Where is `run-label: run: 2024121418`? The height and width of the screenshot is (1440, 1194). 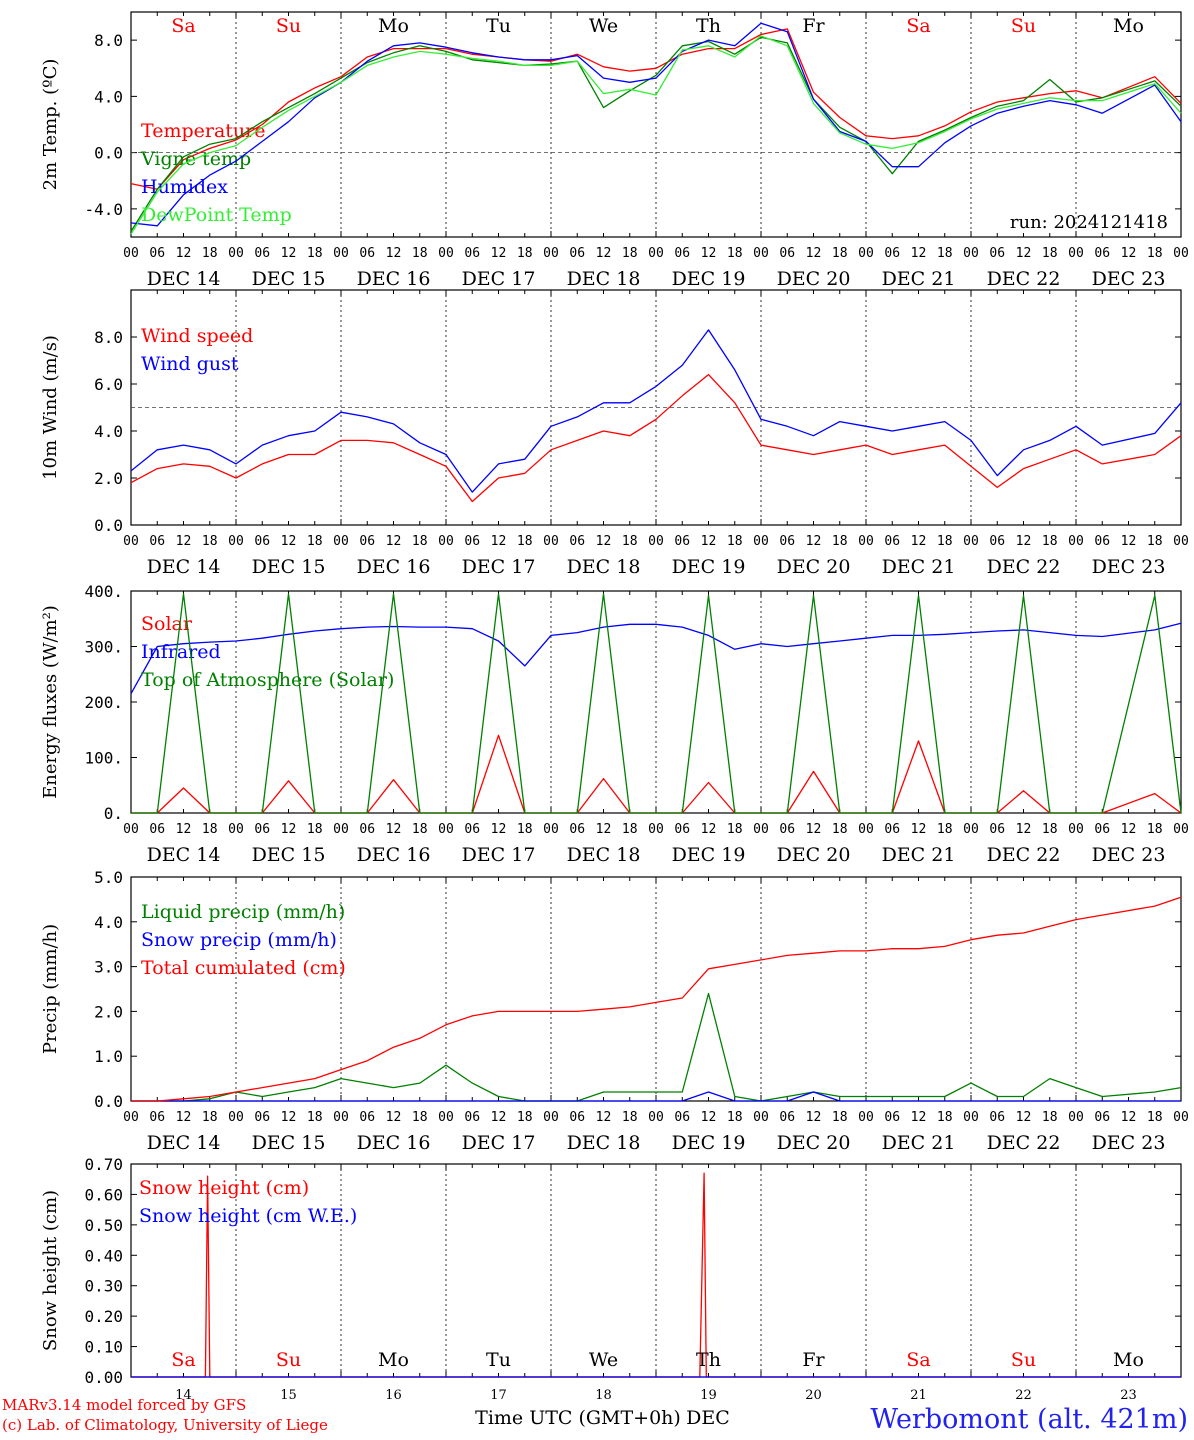
run-label: run: 2024121418 is located at coordinates (1089, 222).